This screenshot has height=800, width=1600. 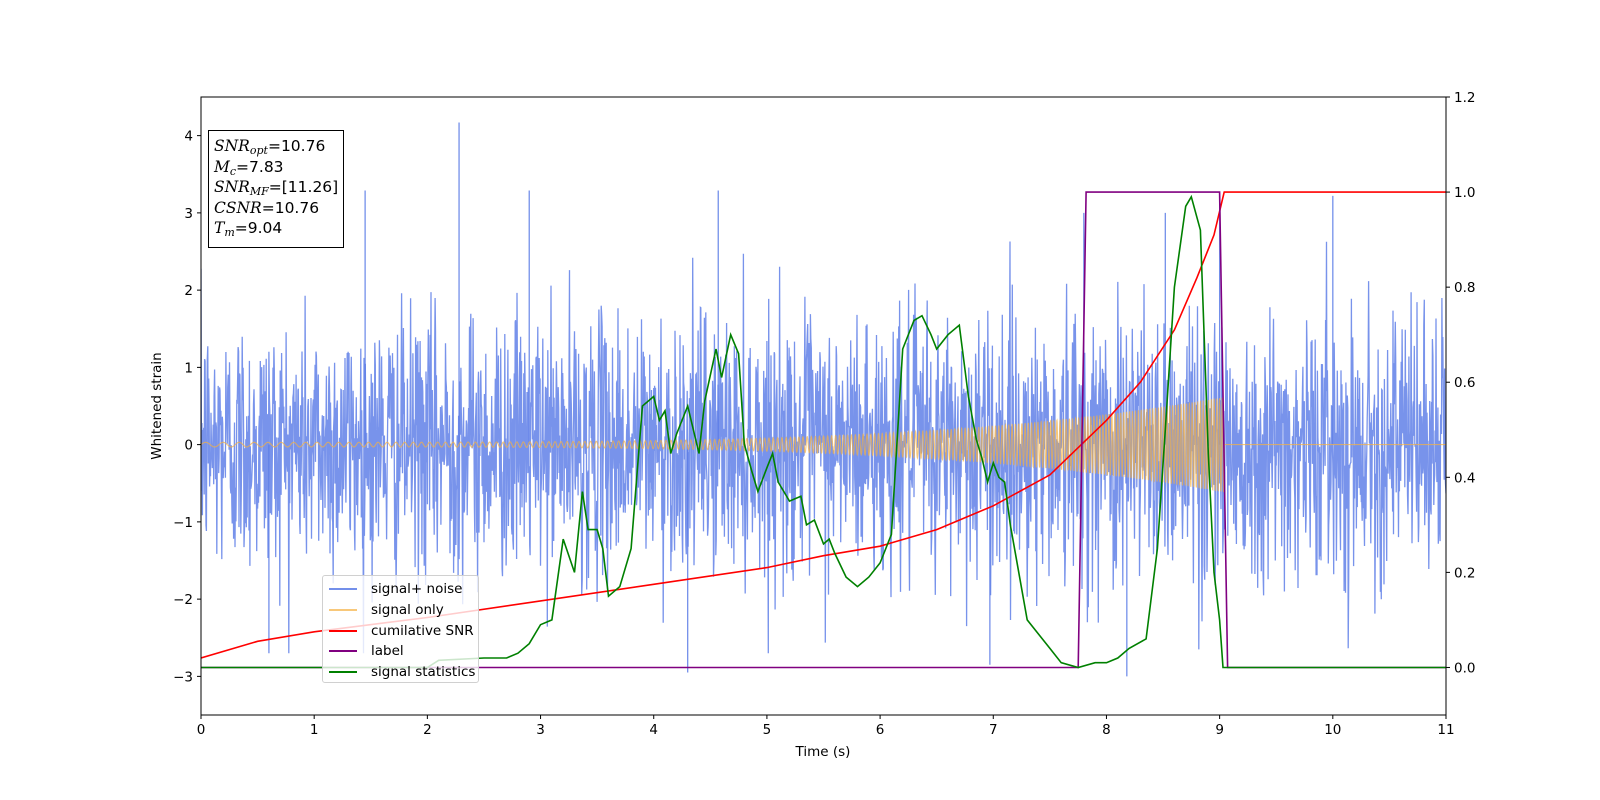 What do you see at coordinates (422, 630) in the screenshot?
I see `legend-label: cumilative SNR` at bounding box center [422, 630].